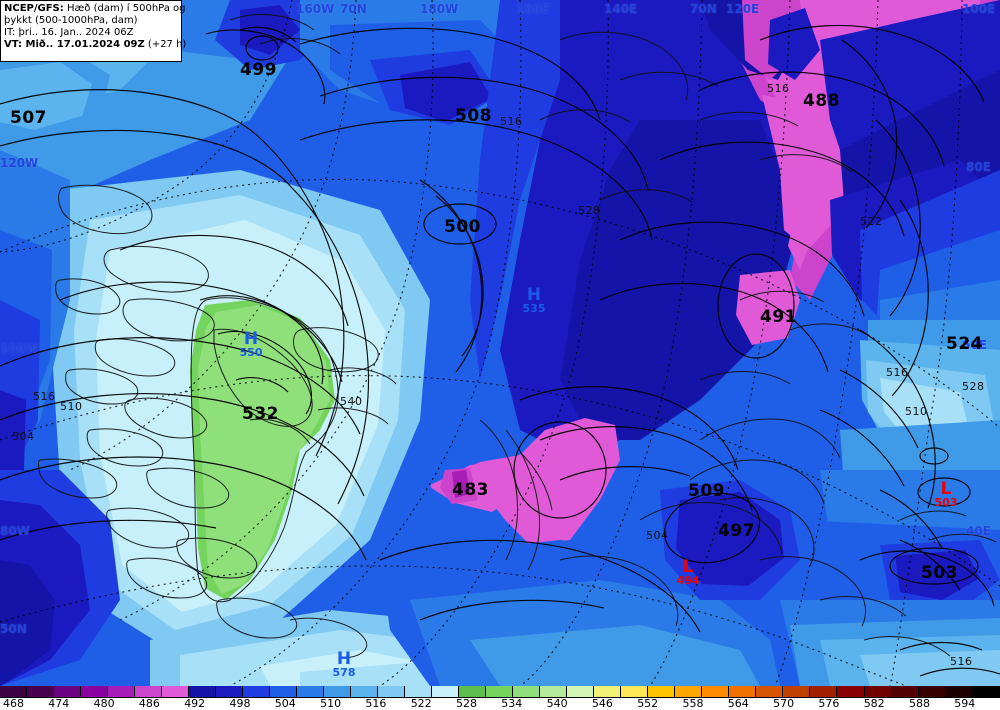 The height and width of the screenshot is (710, 1000). What do you see at coordinates (621, 9) in the screenshot?
I see `graticule-label: 140E` at bounding box center [621, 9].